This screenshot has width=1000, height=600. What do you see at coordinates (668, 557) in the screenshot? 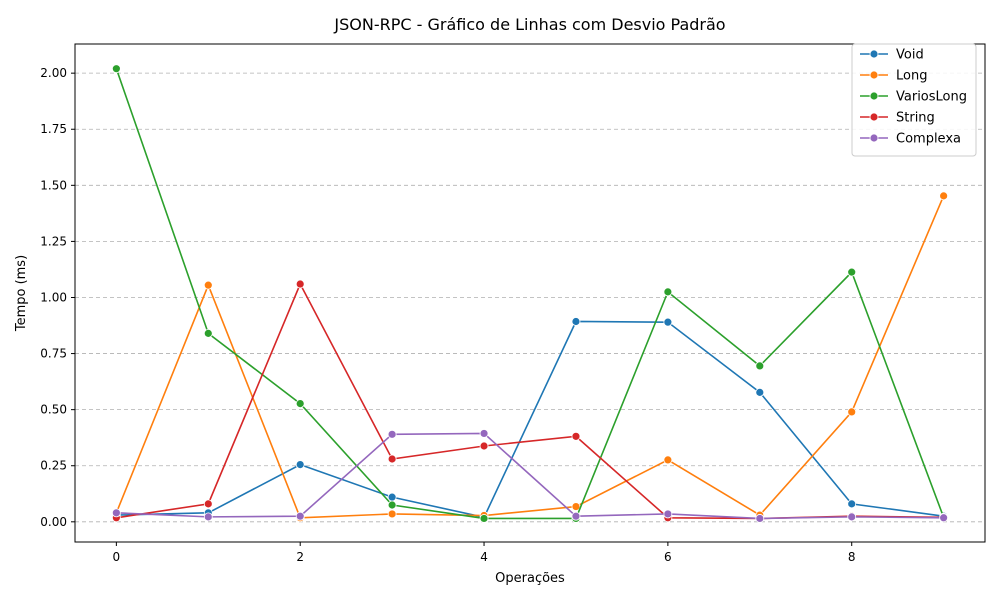
I see `x-tick-label: 6` at bounding box center [668, 557].